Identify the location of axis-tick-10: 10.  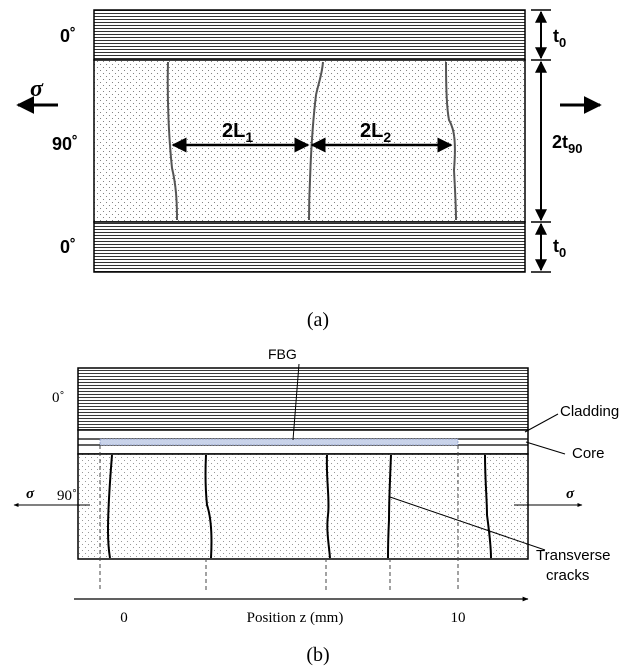
(458, 618).